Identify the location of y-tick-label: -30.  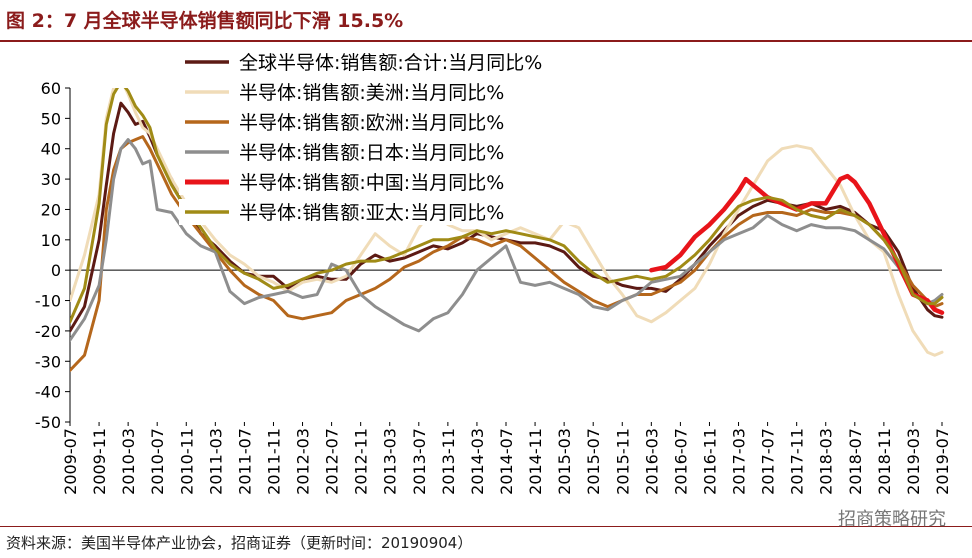
(48, 361).